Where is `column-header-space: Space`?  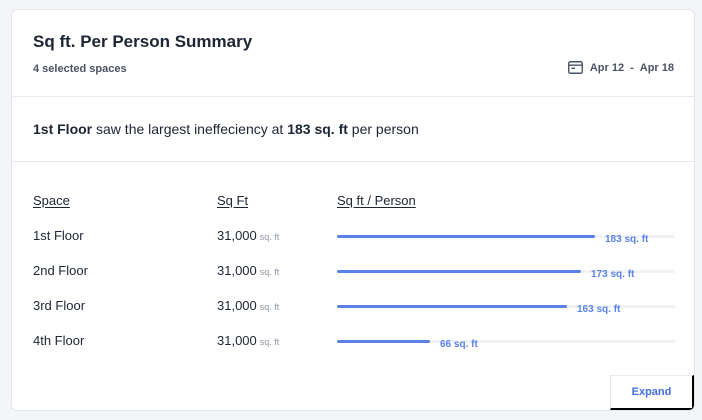 column-header-space: Space is located at coordinates (51, 200).